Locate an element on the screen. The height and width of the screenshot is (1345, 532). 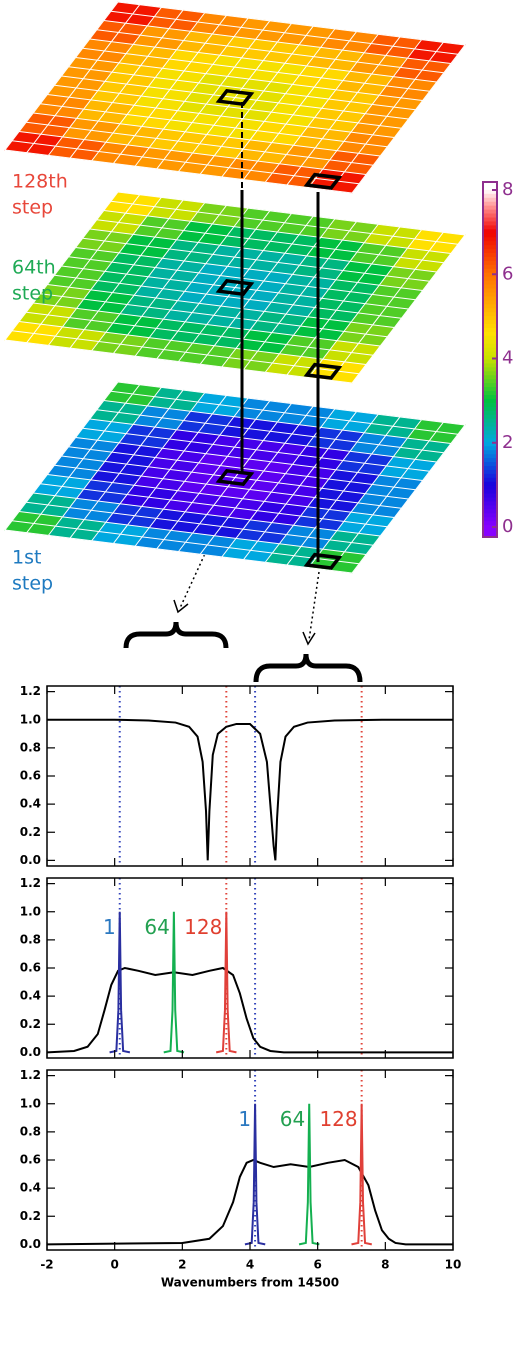
y-tick-label: 1.0 is located at coordinates (30, 911).